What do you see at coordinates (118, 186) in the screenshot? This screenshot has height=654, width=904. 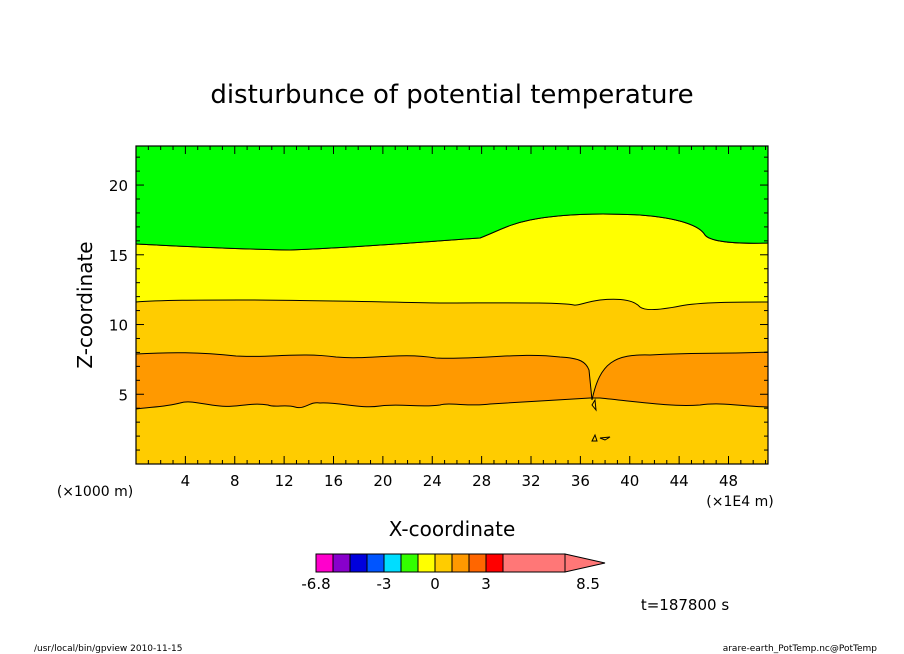 I see `y-tick-label: 20` at bounding box center [118, 186].